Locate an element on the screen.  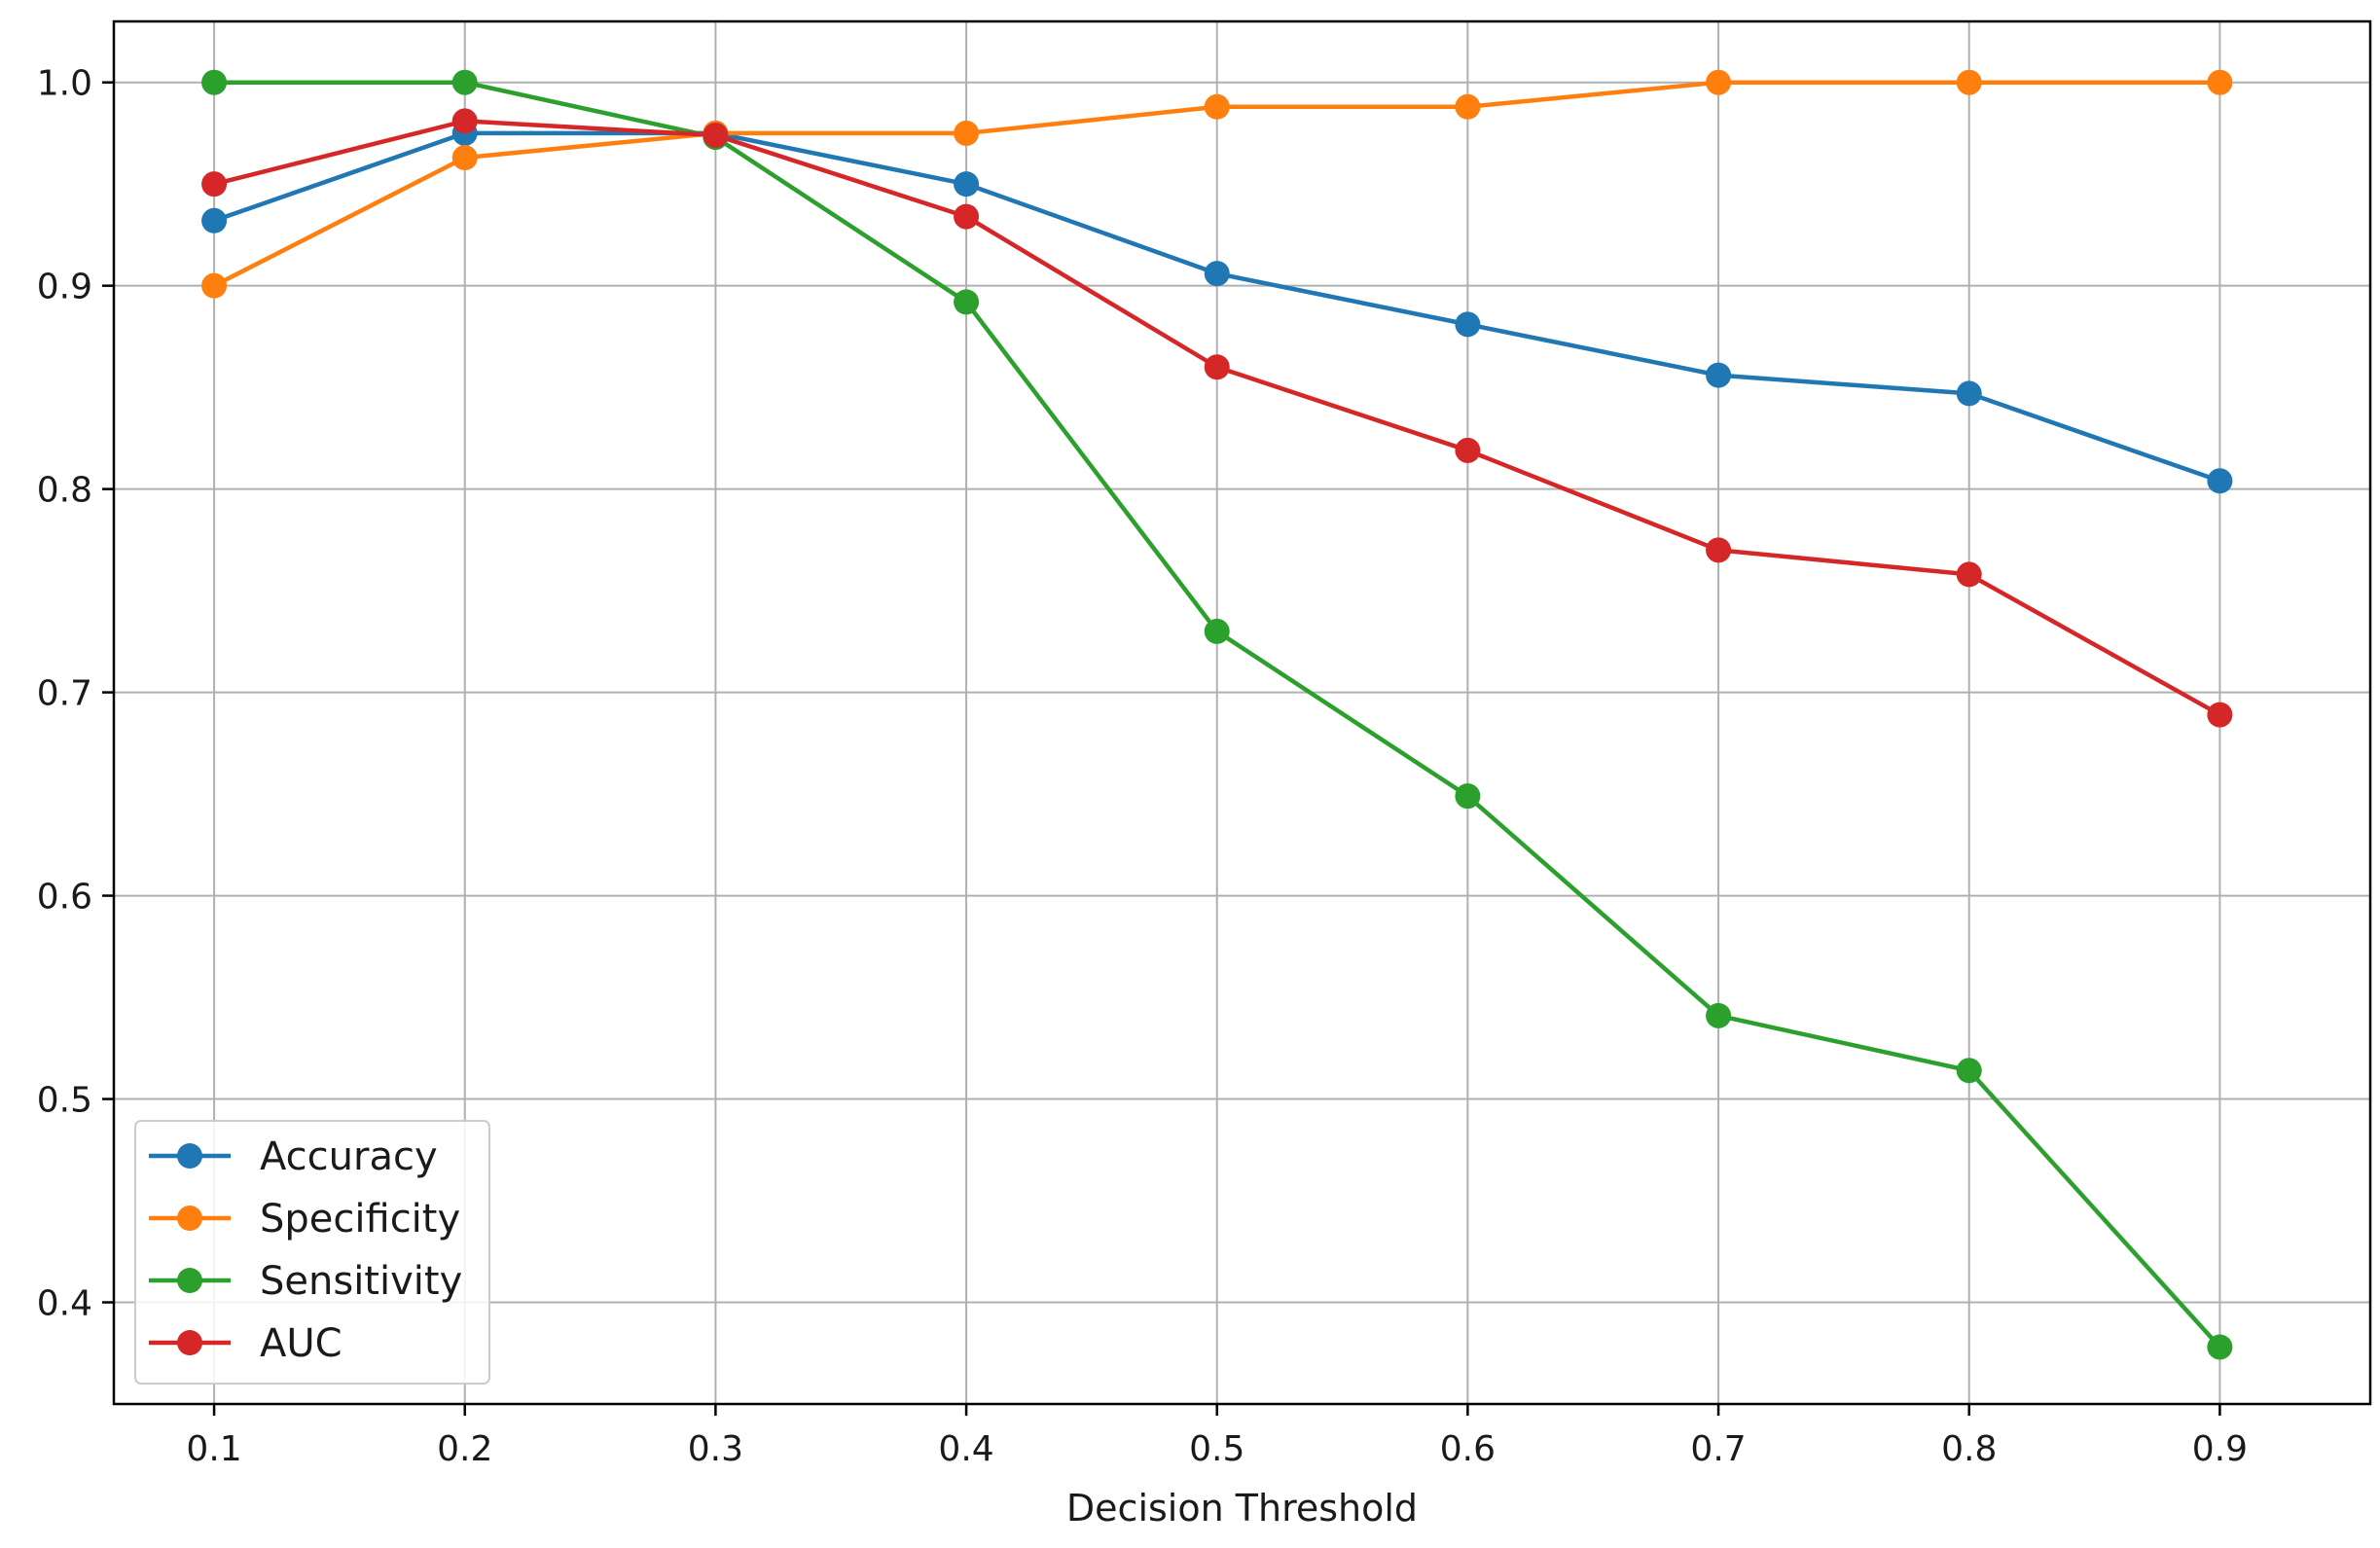
x-tick-label: 0.5 is located at coordinates (1216, 1449).